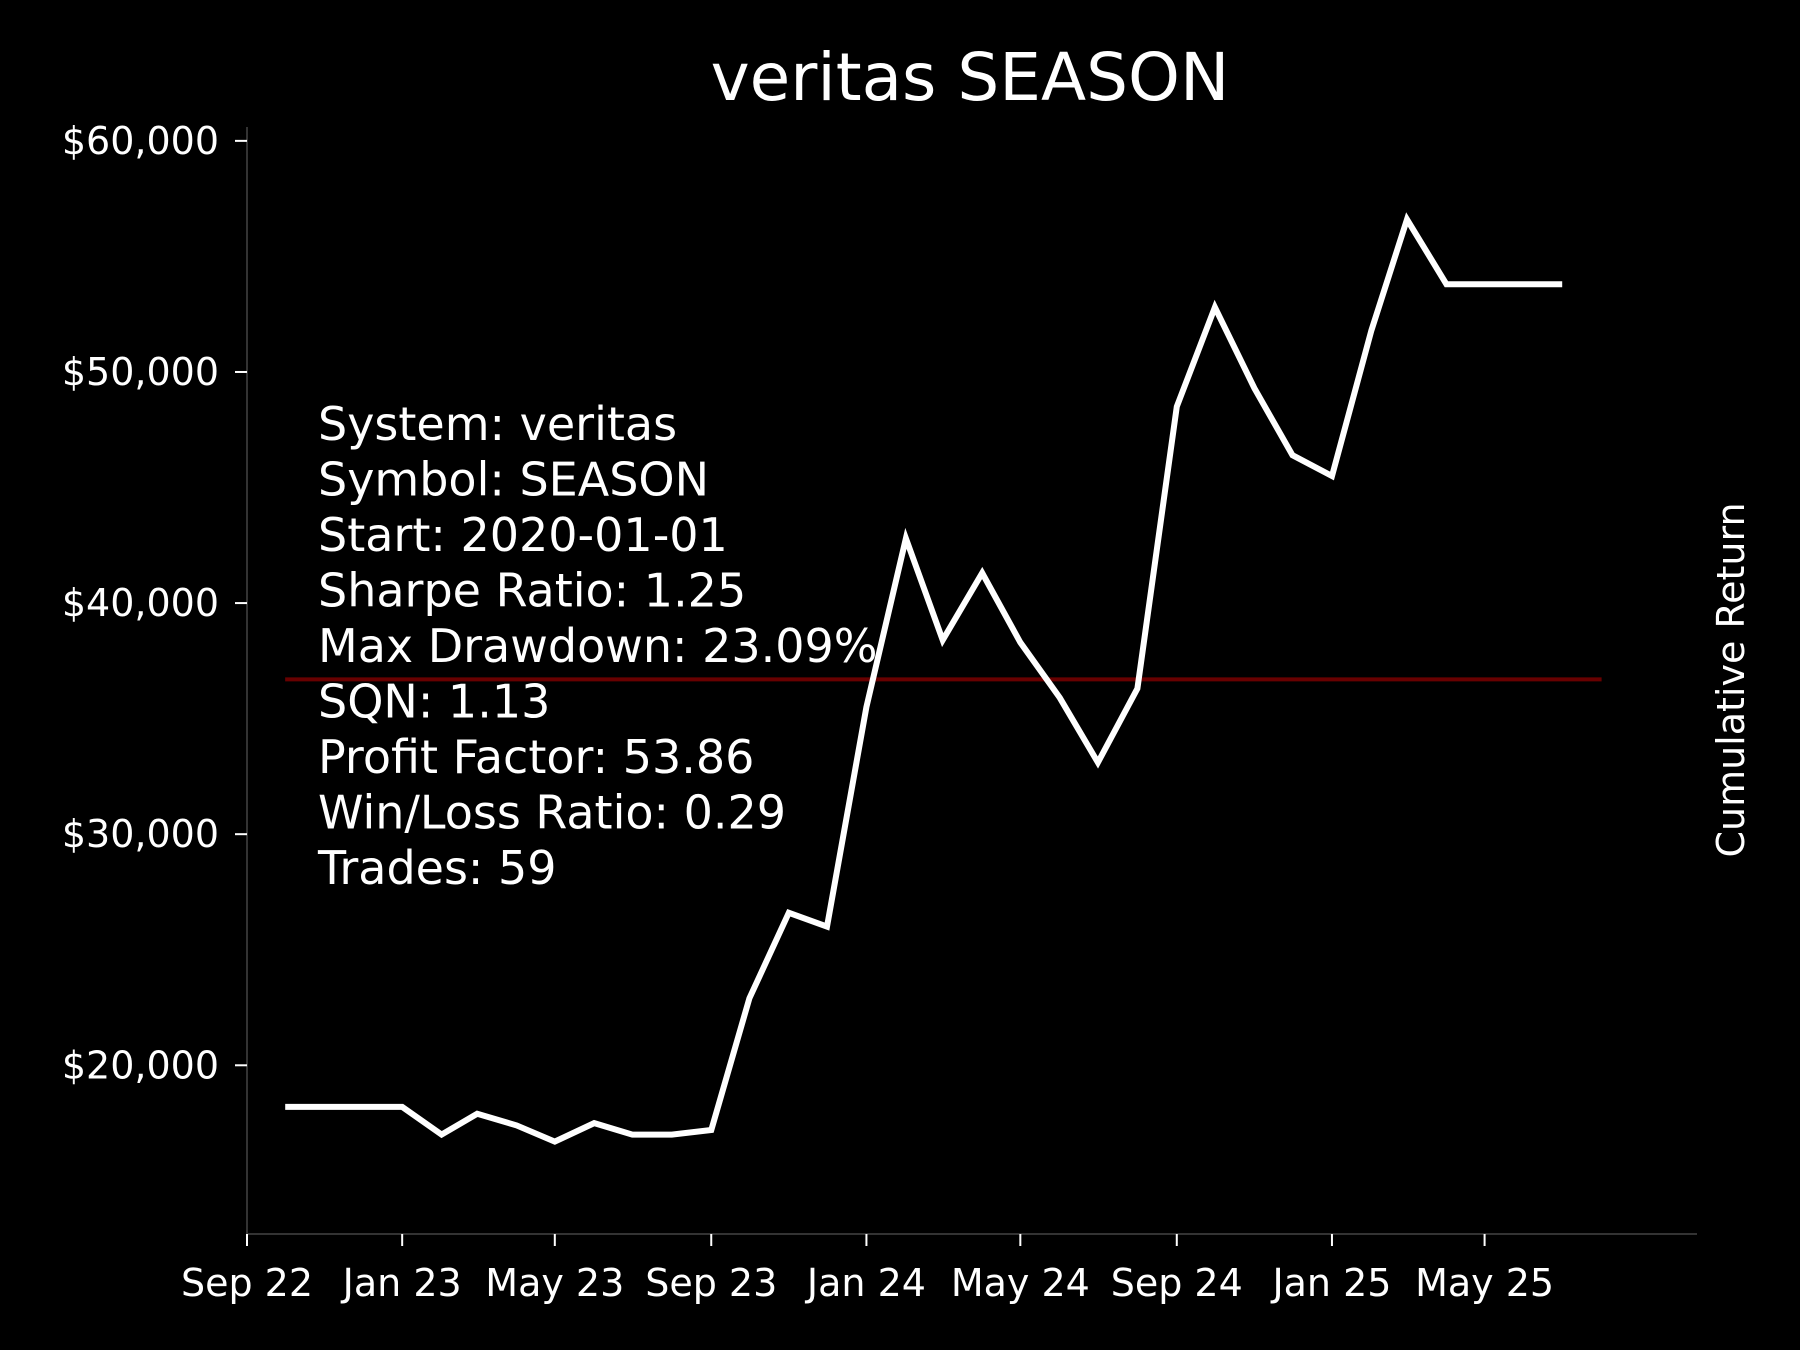 The image size is (1800, 1350). I want to click on stats-line: SQN: 1.13, so click(434, 702).